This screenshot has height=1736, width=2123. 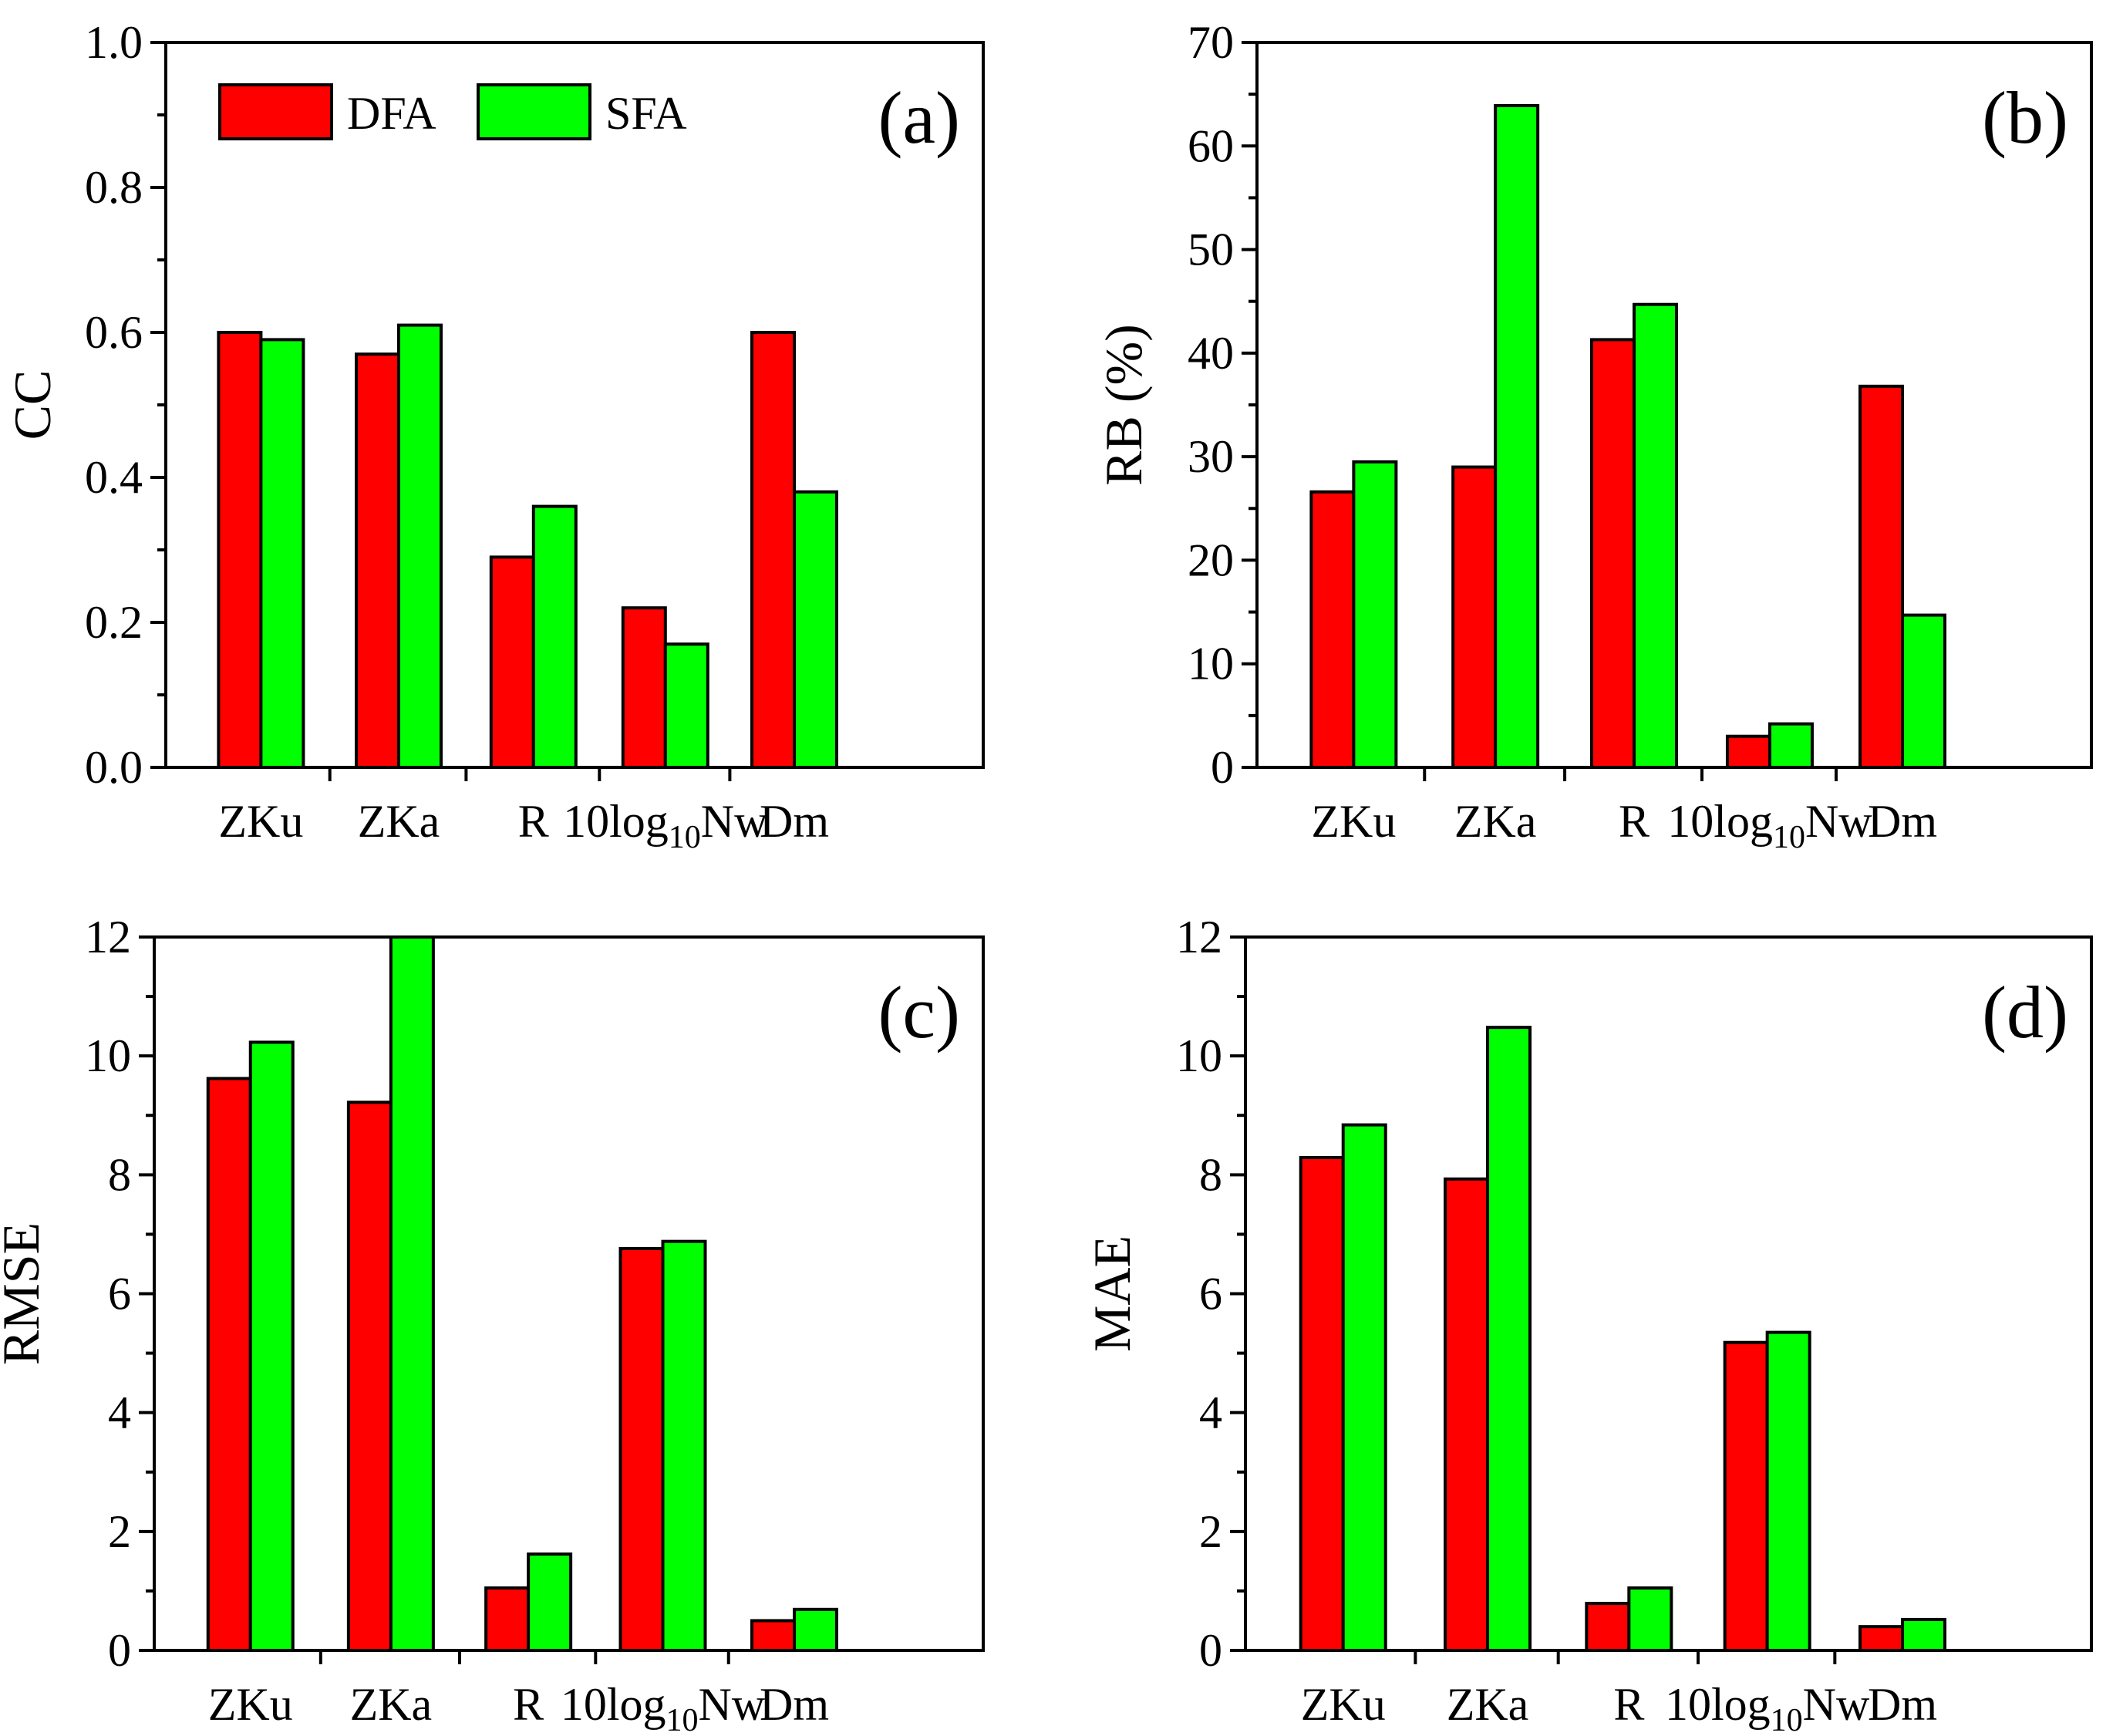 What do you see at coordinates (919, 1012) in the screenshot?
I see `panel-label: (c)` at bounding box center [919, 1012].